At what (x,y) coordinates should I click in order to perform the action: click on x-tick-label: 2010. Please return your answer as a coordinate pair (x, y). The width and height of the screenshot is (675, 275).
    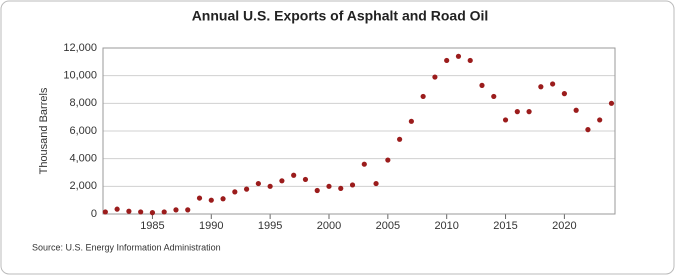
    Looking at the image, I should click on (446, 226).